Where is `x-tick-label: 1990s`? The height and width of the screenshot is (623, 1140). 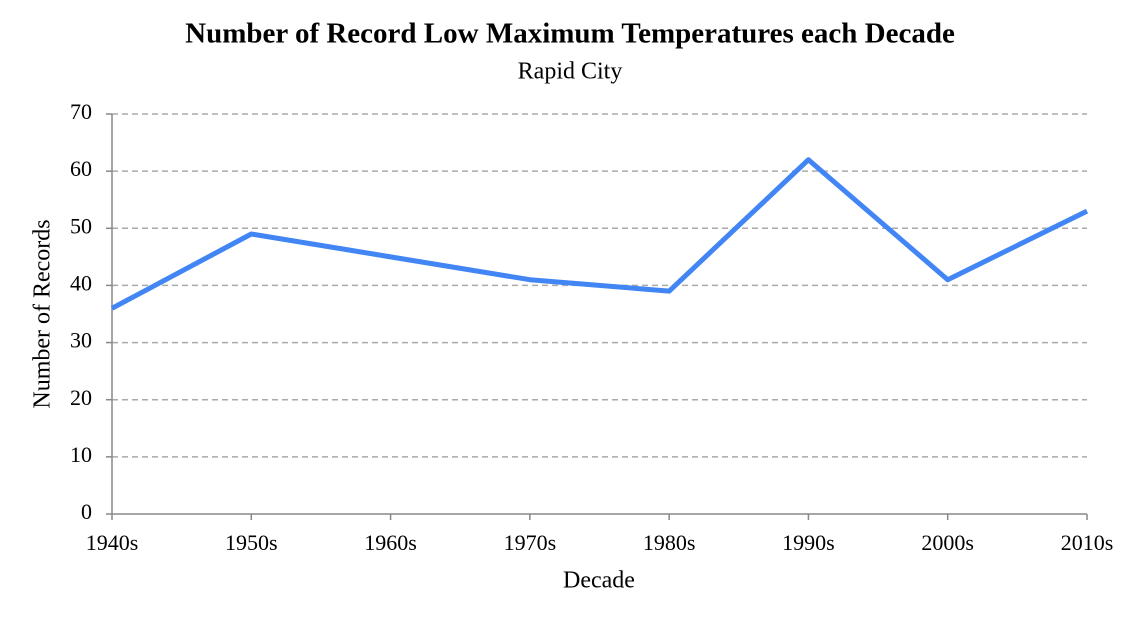
x-tick-label: 1990s is located at coordinates (808, 542).